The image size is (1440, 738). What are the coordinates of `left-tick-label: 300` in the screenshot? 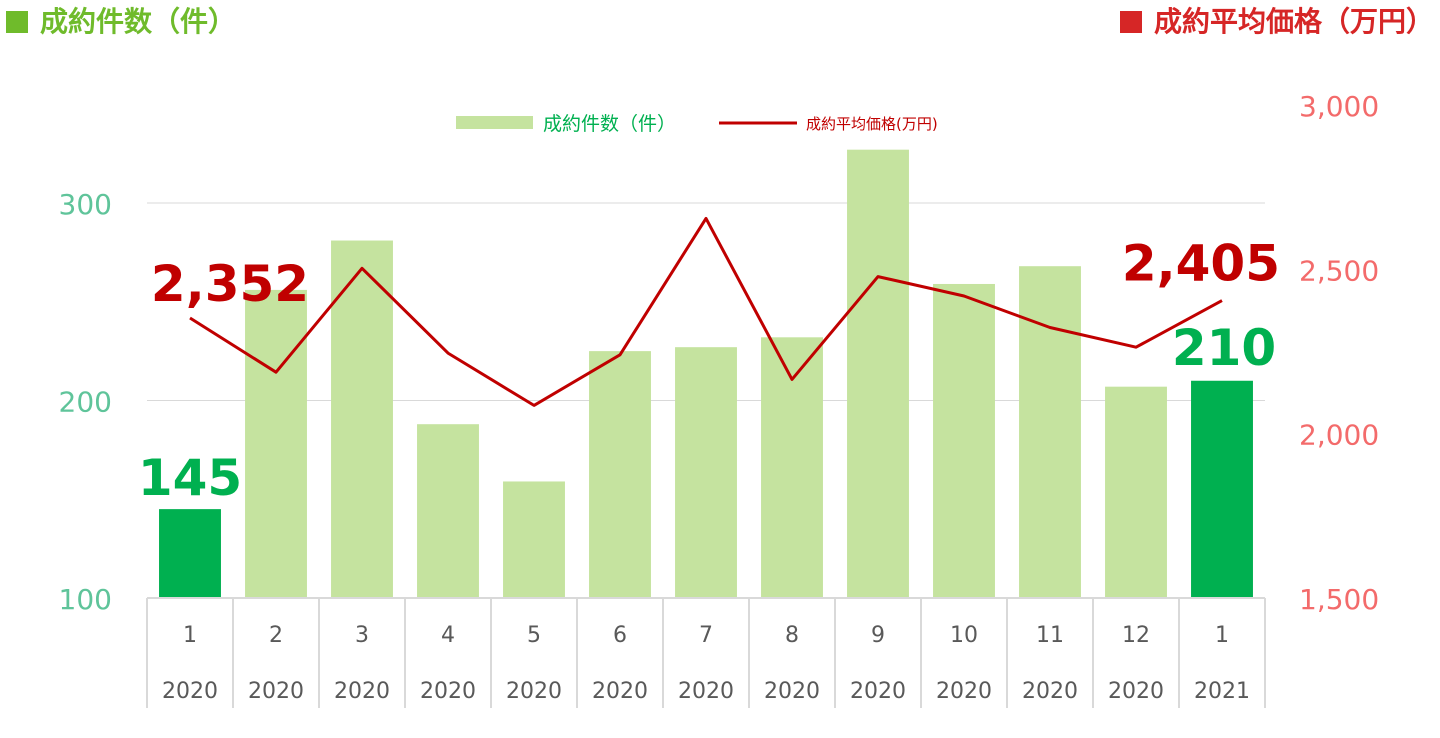 It's located at (85, 204).